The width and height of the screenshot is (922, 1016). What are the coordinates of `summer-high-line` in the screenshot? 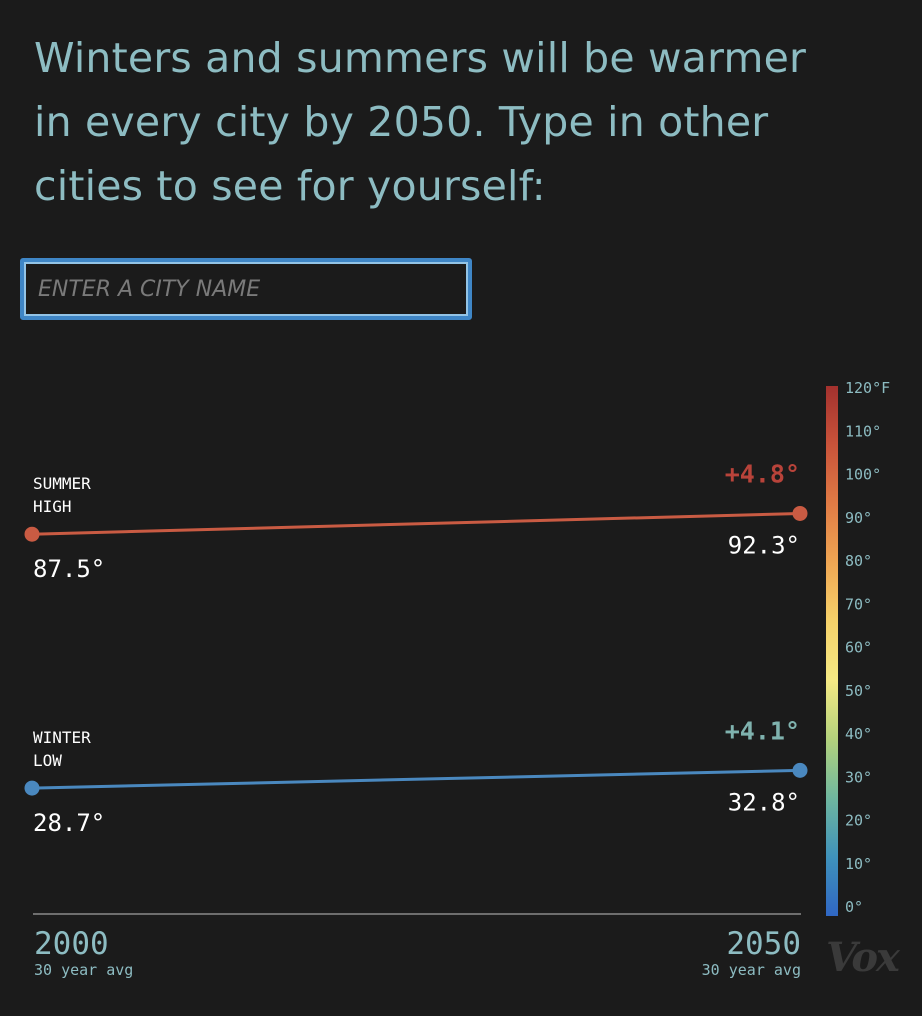 It's located at (416, 523).